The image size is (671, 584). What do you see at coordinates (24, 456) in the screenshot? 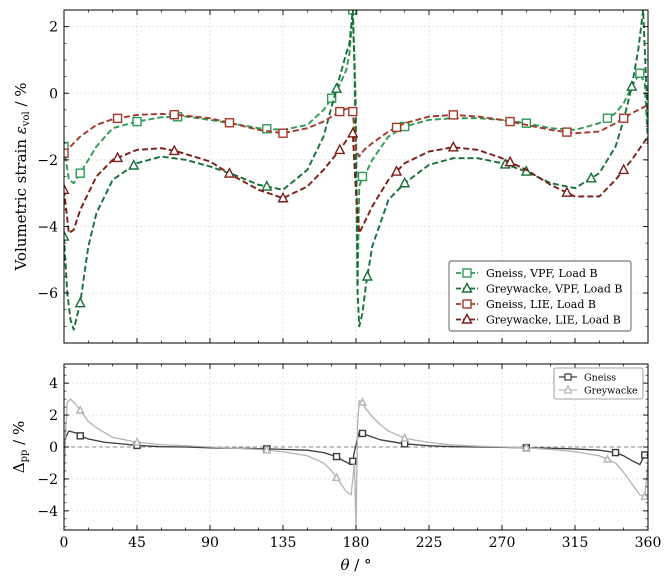
I see `y-title-subscript: pp` at bounding box center [24, 456].